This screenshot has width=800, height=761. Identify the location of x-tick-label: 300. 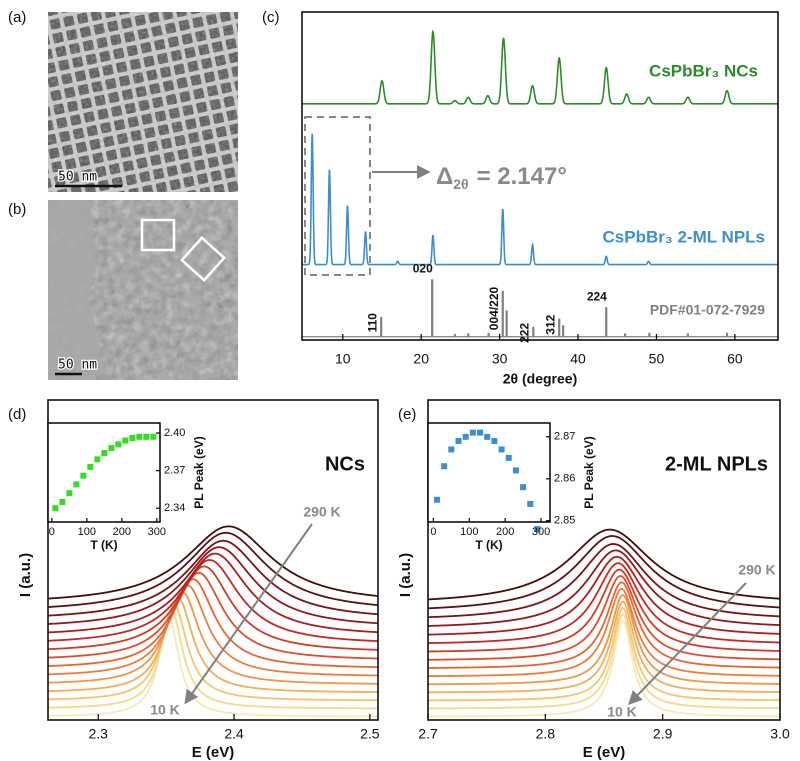
(541, 532).